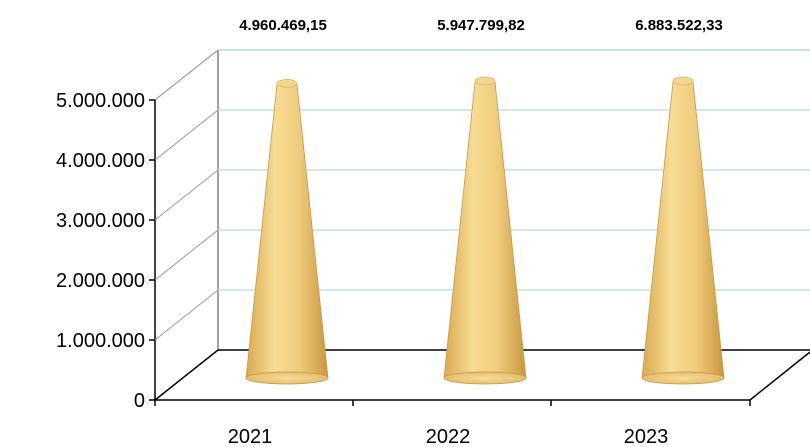 The image size is (810, 447). Describe the element at coordinates (679, 25) in the screenshot. I see `data-label-2023: 6.883.522,33` at that location.